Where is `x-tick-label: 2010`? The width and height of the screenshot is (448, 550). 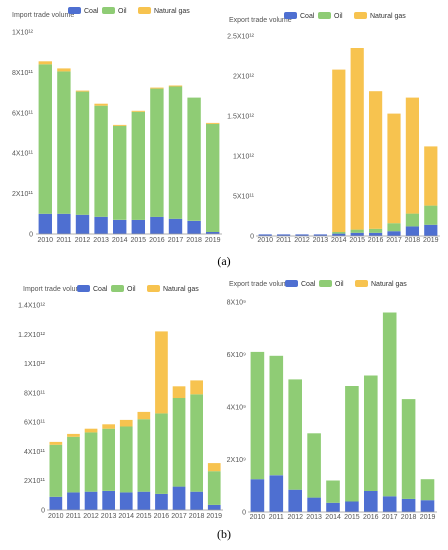
x-tick-label: 2010 is located at coordinates (258, 517).